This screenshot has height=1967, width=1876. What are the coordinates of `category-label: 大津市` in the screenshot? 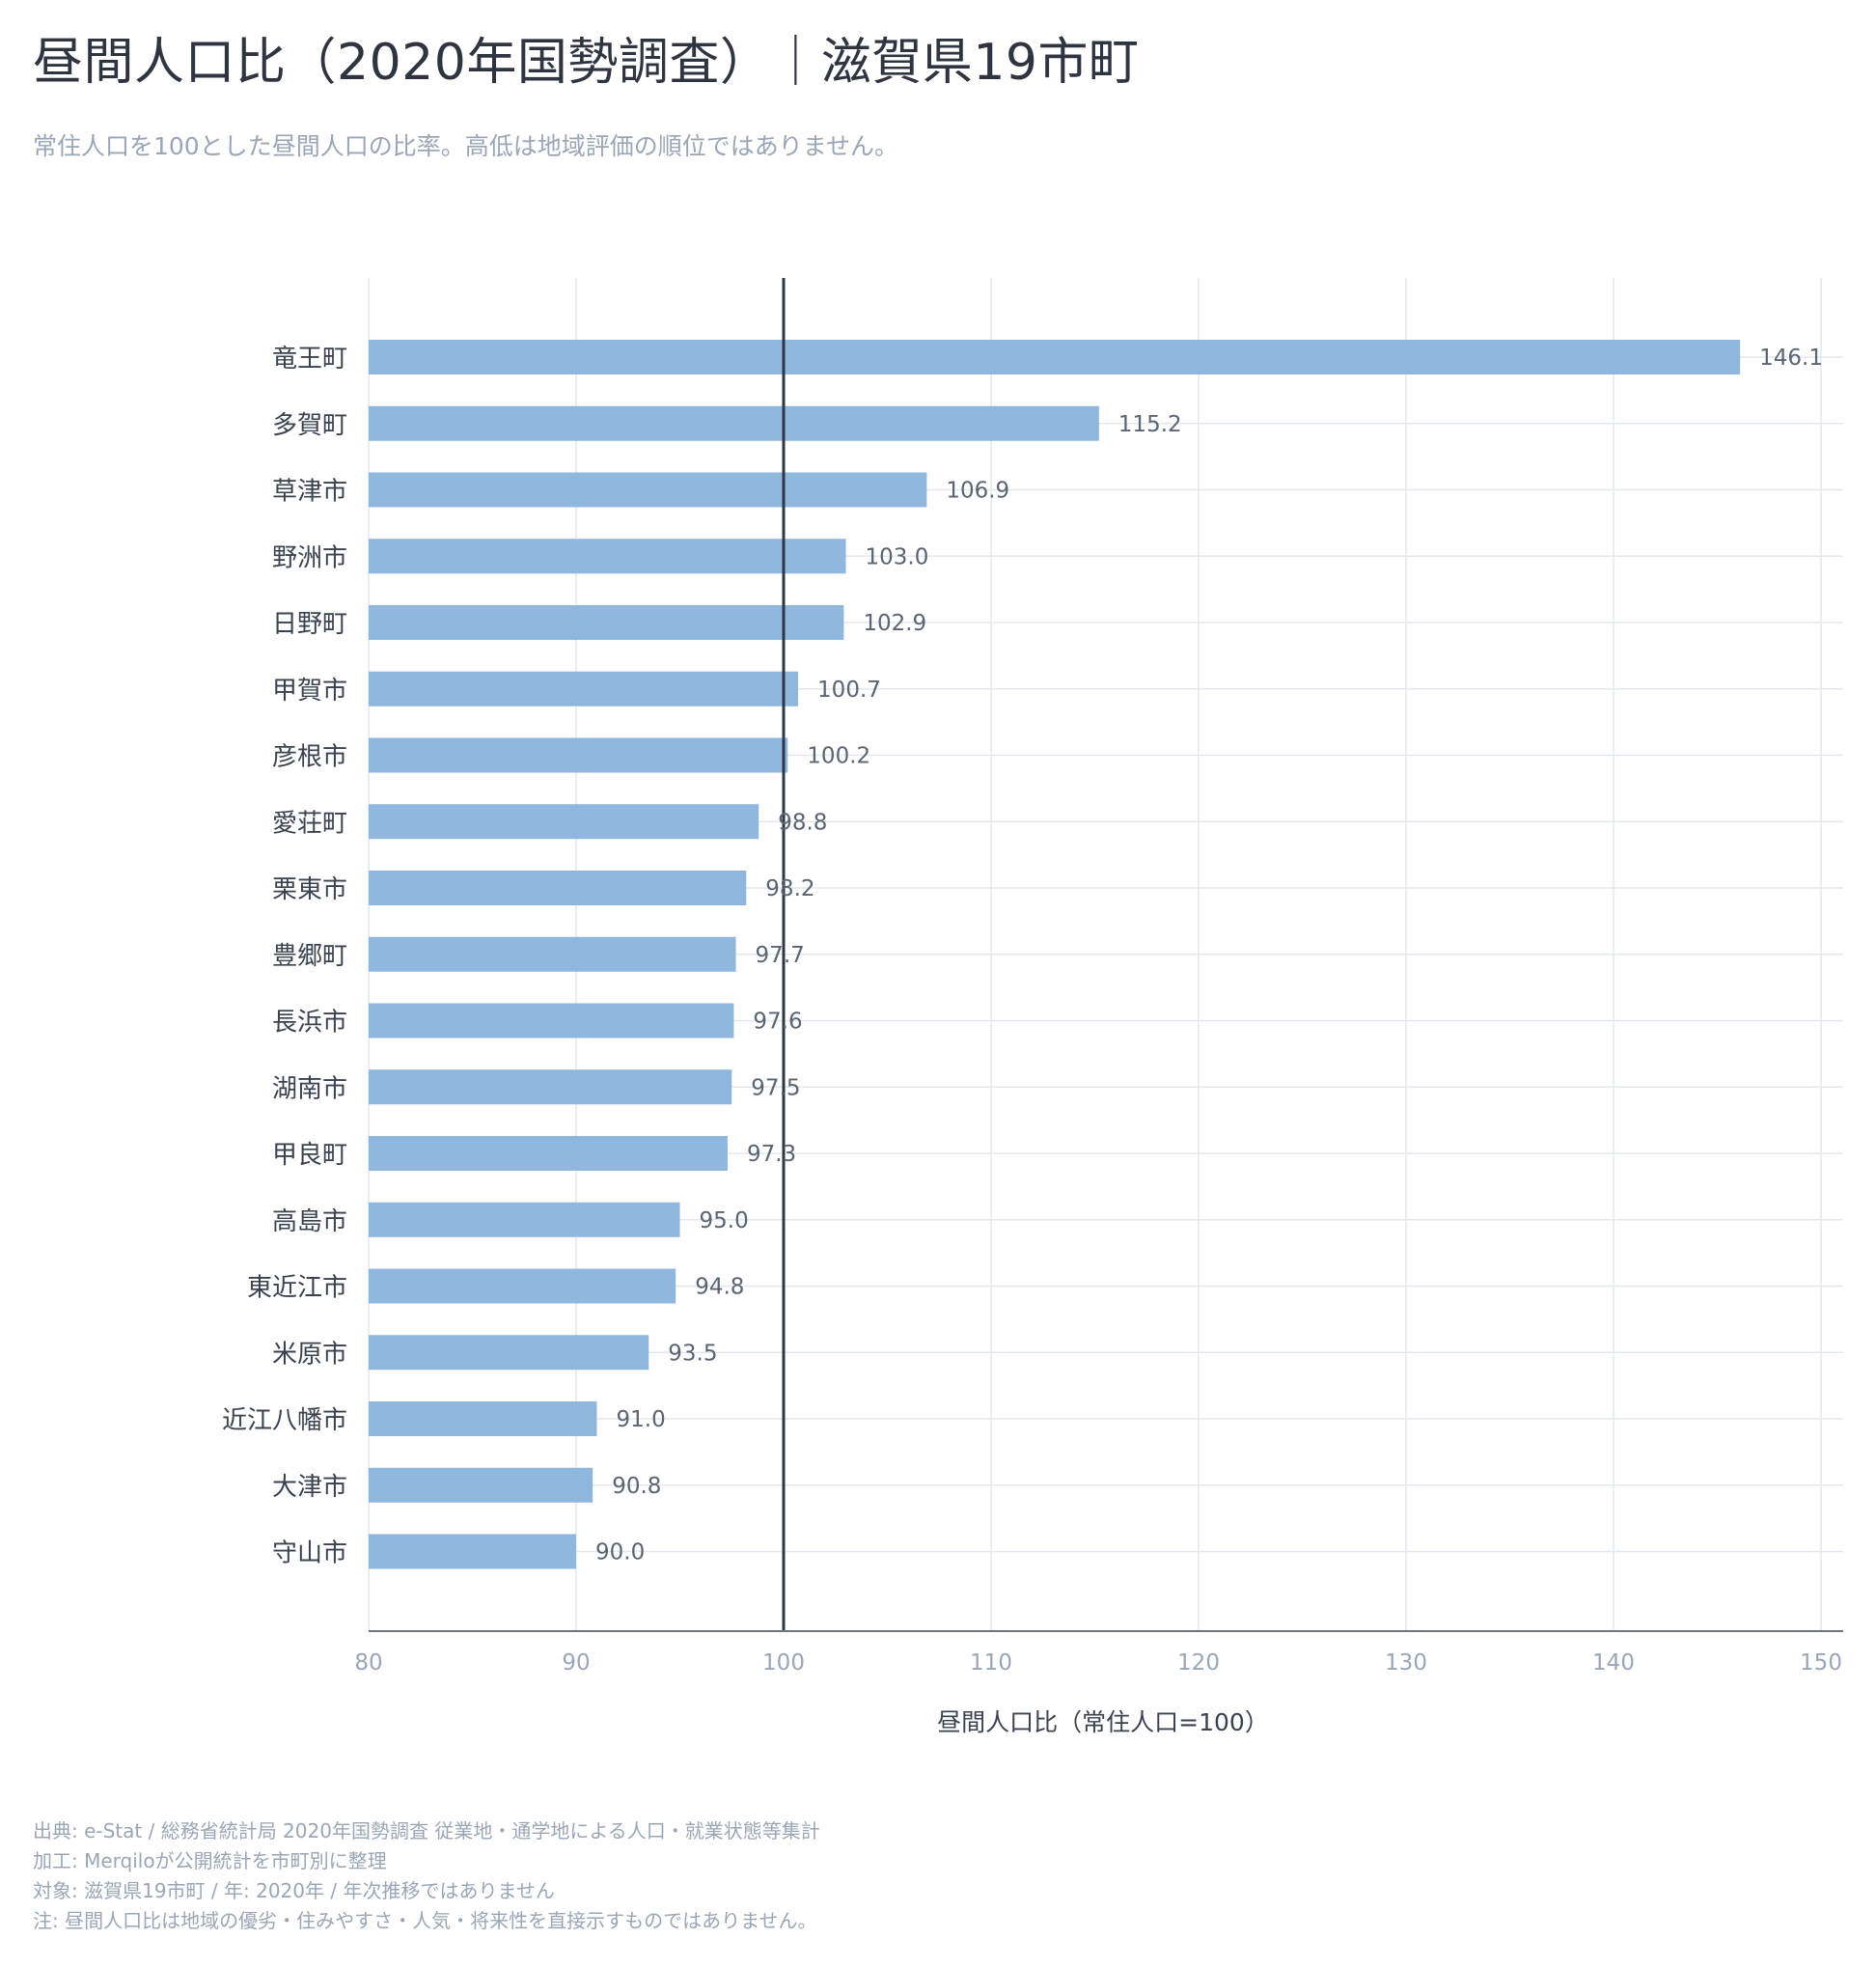 It's located at (309, 1488).